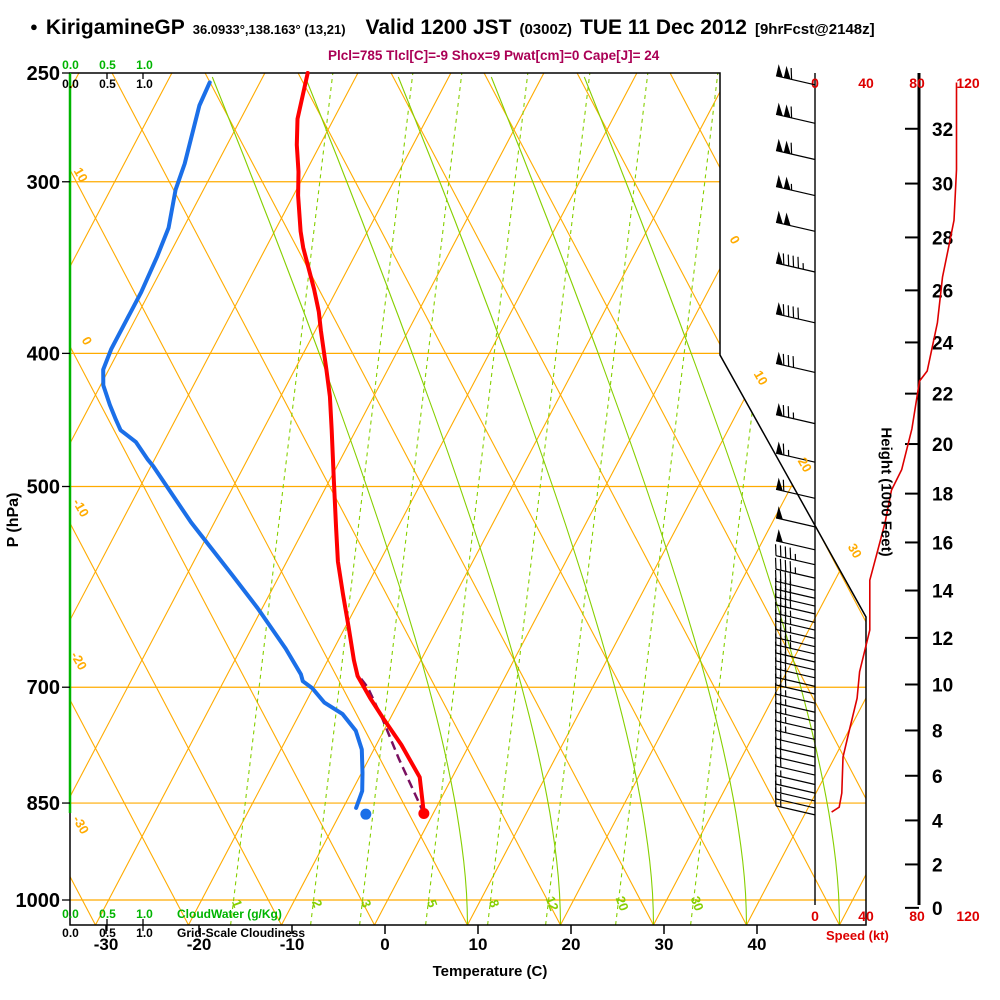  Describe the element at coordinates (81, 508) in the screenshot. I see `dry-adiabat-label: -10` at that location.